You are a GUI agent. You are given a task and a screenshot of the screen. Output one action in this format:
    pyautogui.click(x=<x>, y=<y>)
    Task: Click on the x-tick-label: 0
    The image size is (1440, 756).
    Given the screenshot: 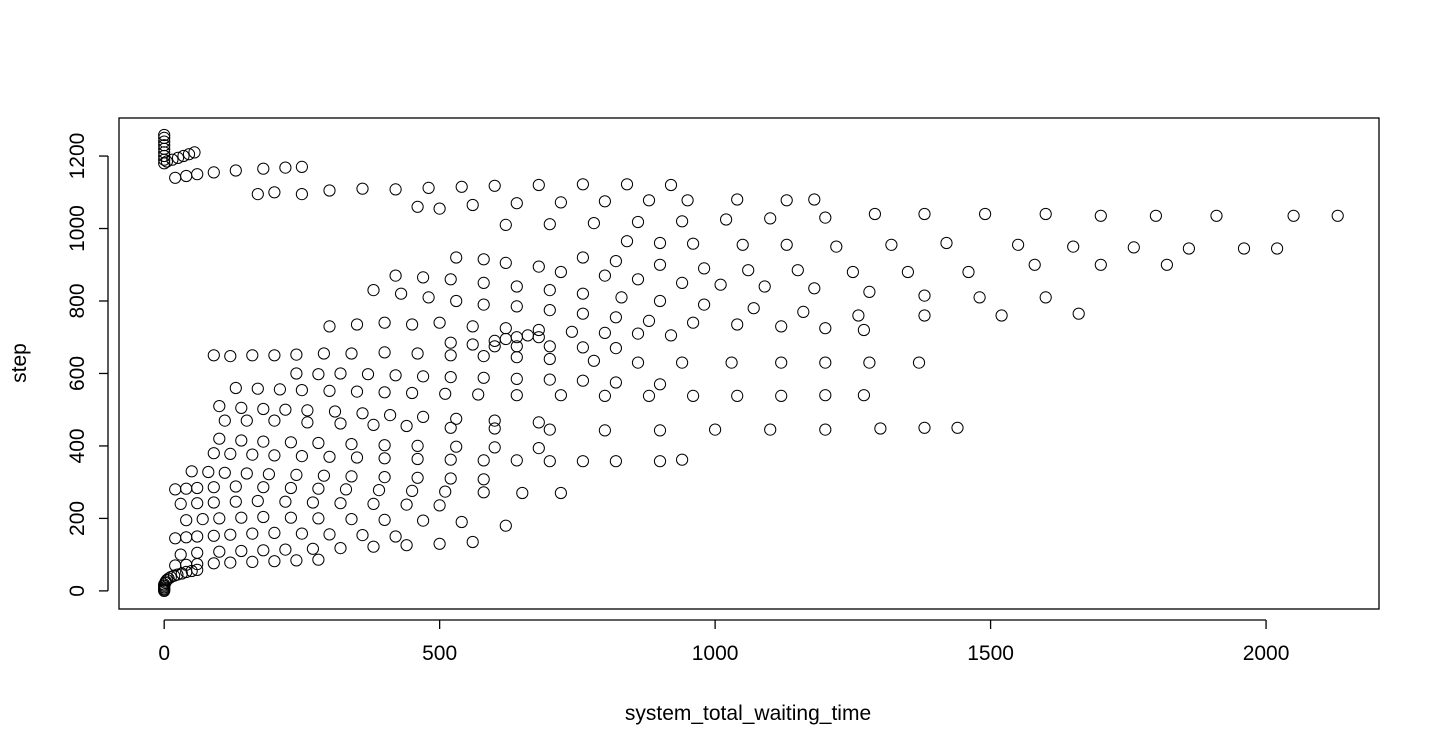 What is the action you would take?
    pyautogui.click(x=164, y=653)
    